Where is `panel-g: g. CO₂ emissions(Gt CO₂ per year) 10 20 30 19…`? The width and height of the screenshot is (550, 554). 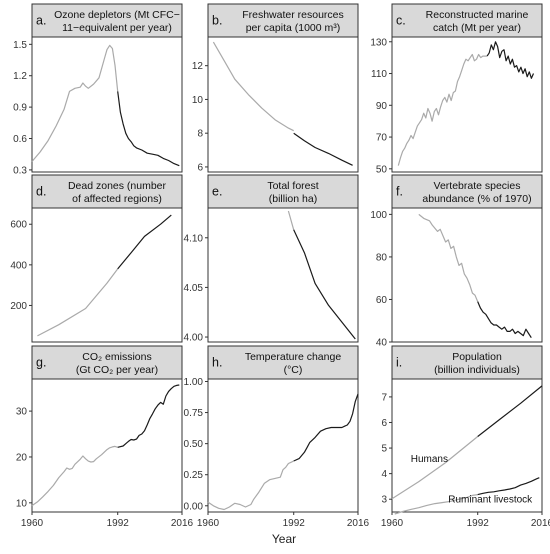 panel-g: g. CO₂ emissions(Gt CO₂ per year) 10 20 30 19… is located at coordinates (105, 437).